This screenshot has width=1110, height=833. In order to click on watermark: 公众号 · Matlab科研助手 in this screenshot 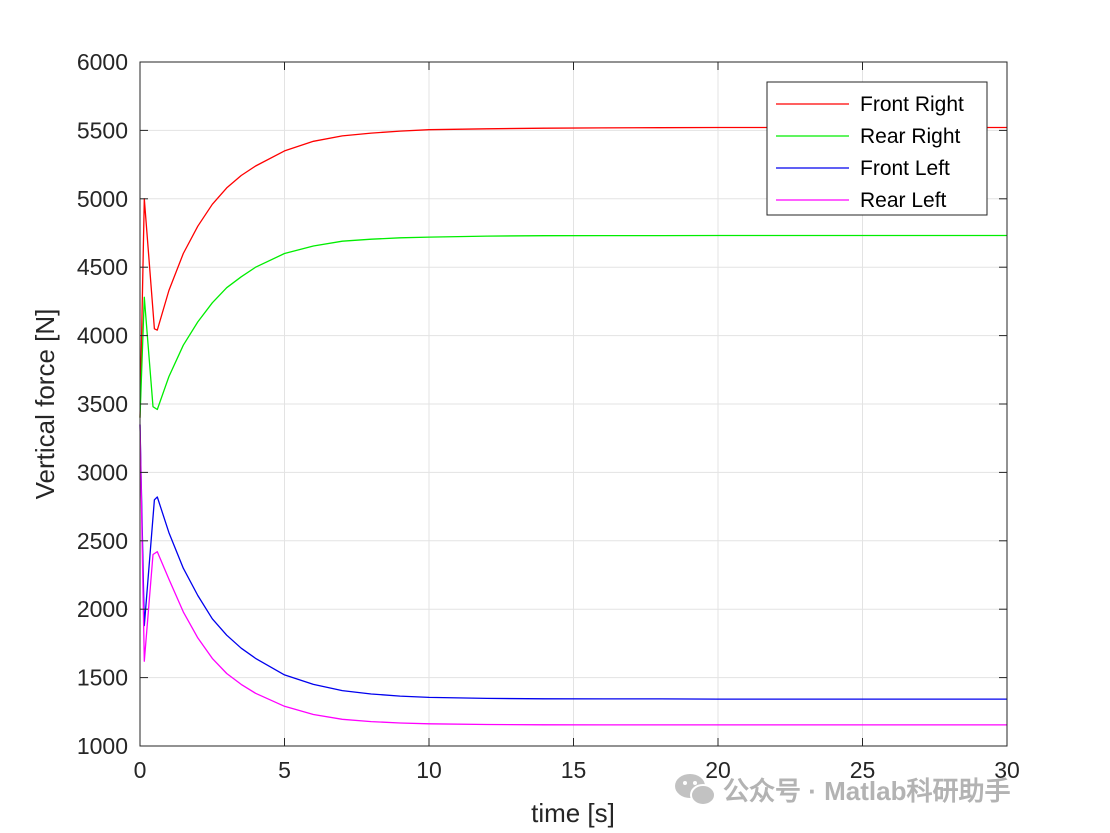, I will do `click(842, 790)`.